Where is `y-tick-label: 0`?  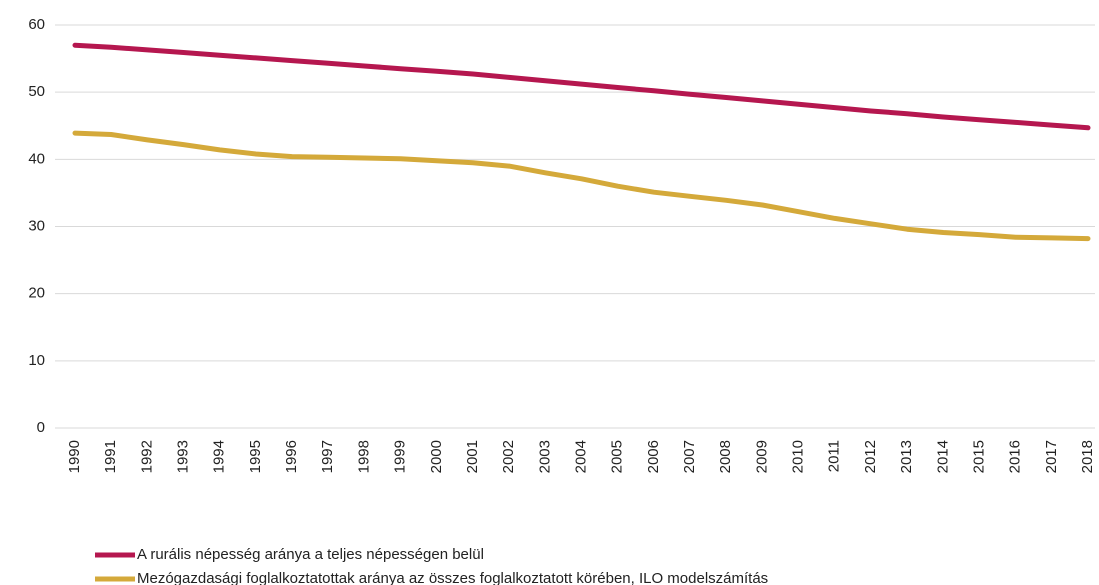
y-tick-label: 0 is located at coordinates (41, 427).